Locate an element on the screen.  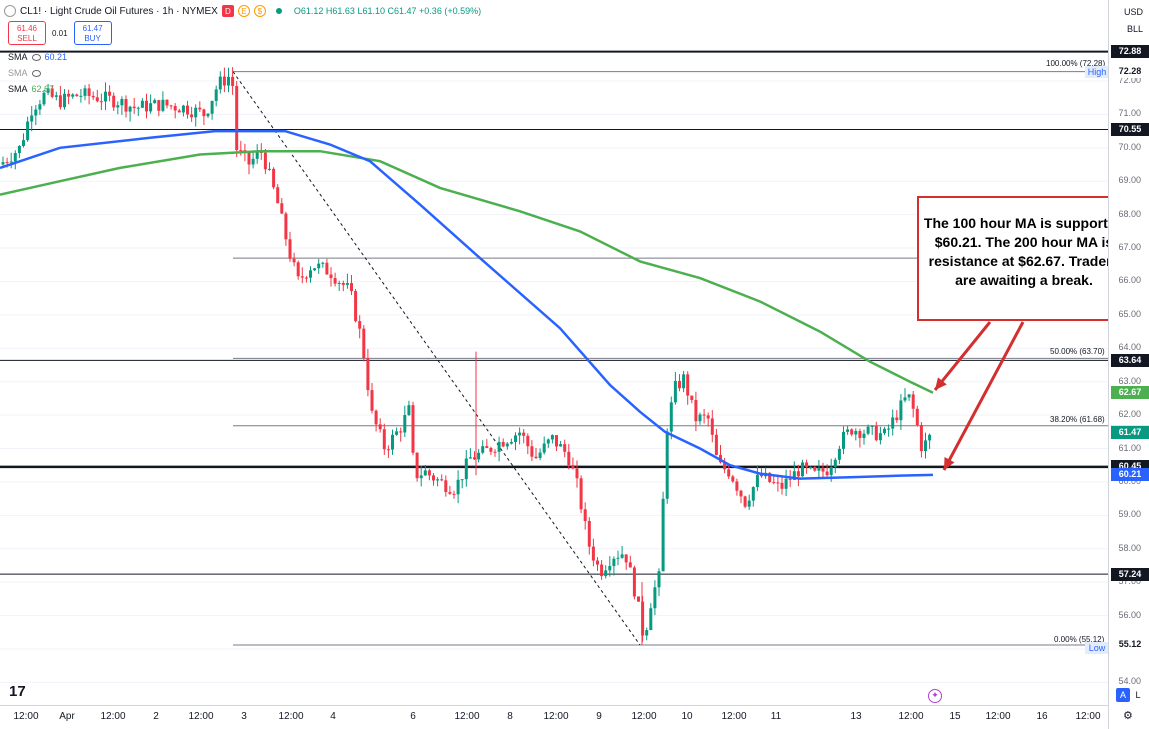
price-tag: 57.24 is located at coordinates (1130, 574).